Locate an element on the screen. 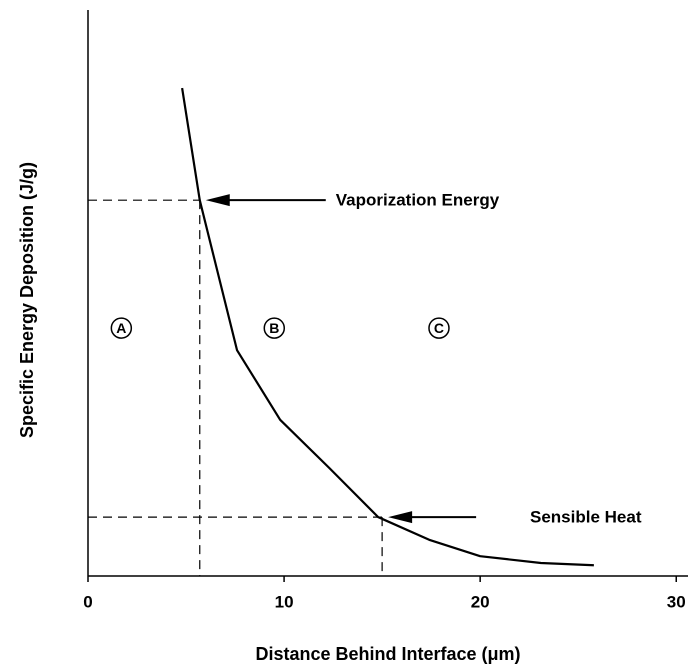 The width and height of the screenshot is (689, 668). x-tick-label: 10 is located at coordinates (284, 601).